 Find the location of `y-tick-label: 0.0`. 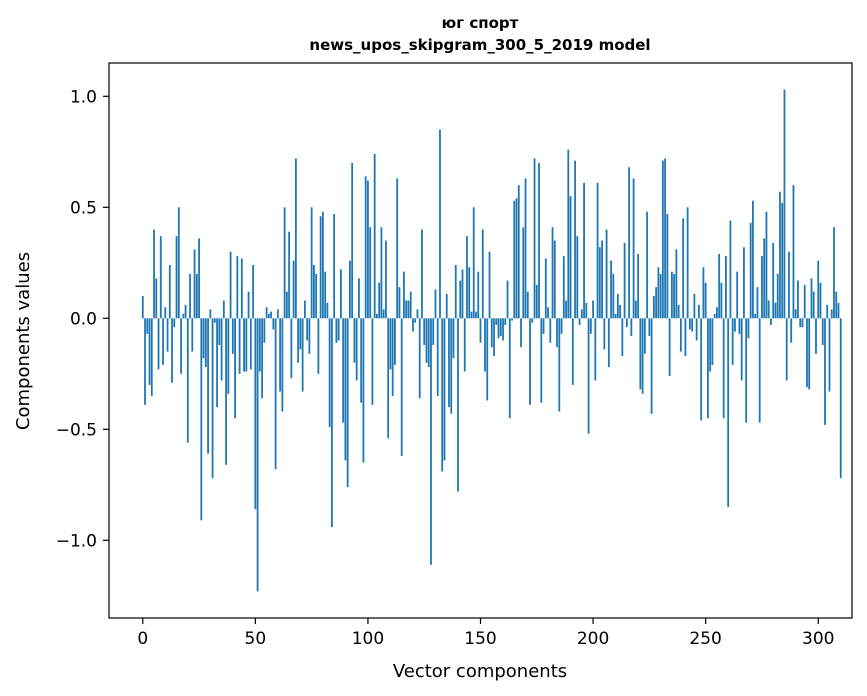

y-tick-label: 0.0 is located at coordinates (83, 319).